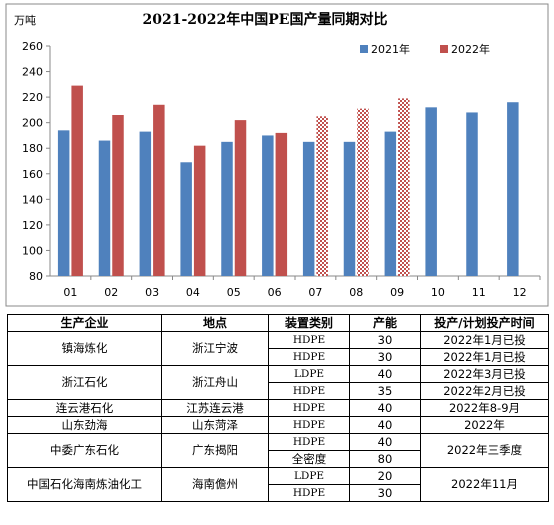 Image resolution: width=554 pixels, height=525 pixels. What do you see at coordinates (356, 292) in the screenshot?
I see `x-tick-label: 08` at bounding box center [356, 292].